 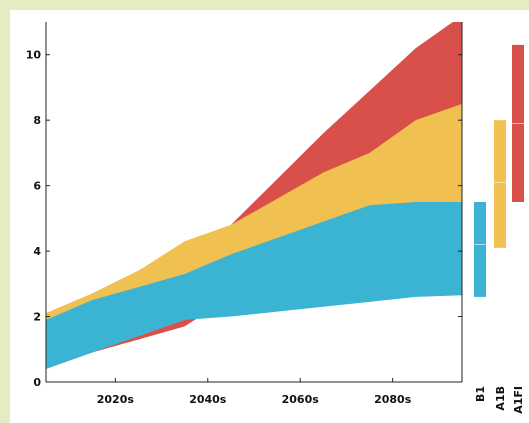 What do you see at coordinates (480, 394) in the screenshot?
I see `range-label-b1: B1` at bounding box center [480, 394].